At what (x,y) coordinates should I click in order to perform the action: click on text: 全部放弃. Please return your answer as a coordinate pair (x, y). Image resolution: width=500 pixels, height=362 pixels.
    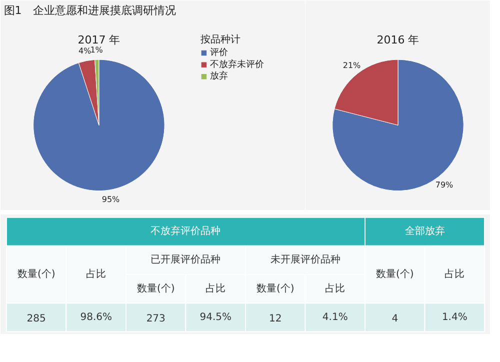
    Looking at the image, I should click on (424, 231).